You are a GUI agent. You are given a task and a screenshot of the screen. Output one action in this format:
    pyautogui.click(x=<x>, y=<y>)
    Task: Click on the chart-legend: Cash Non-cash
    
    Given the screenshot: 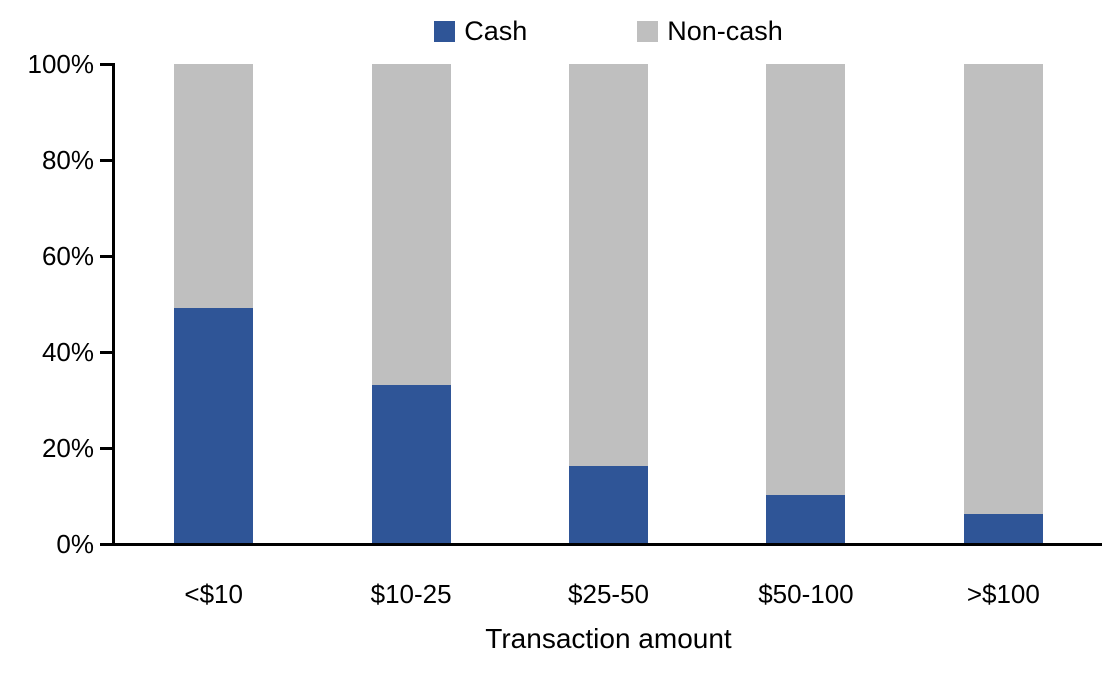 What is the action you would take?
    pyautogui.click(x=608, y=31)
    